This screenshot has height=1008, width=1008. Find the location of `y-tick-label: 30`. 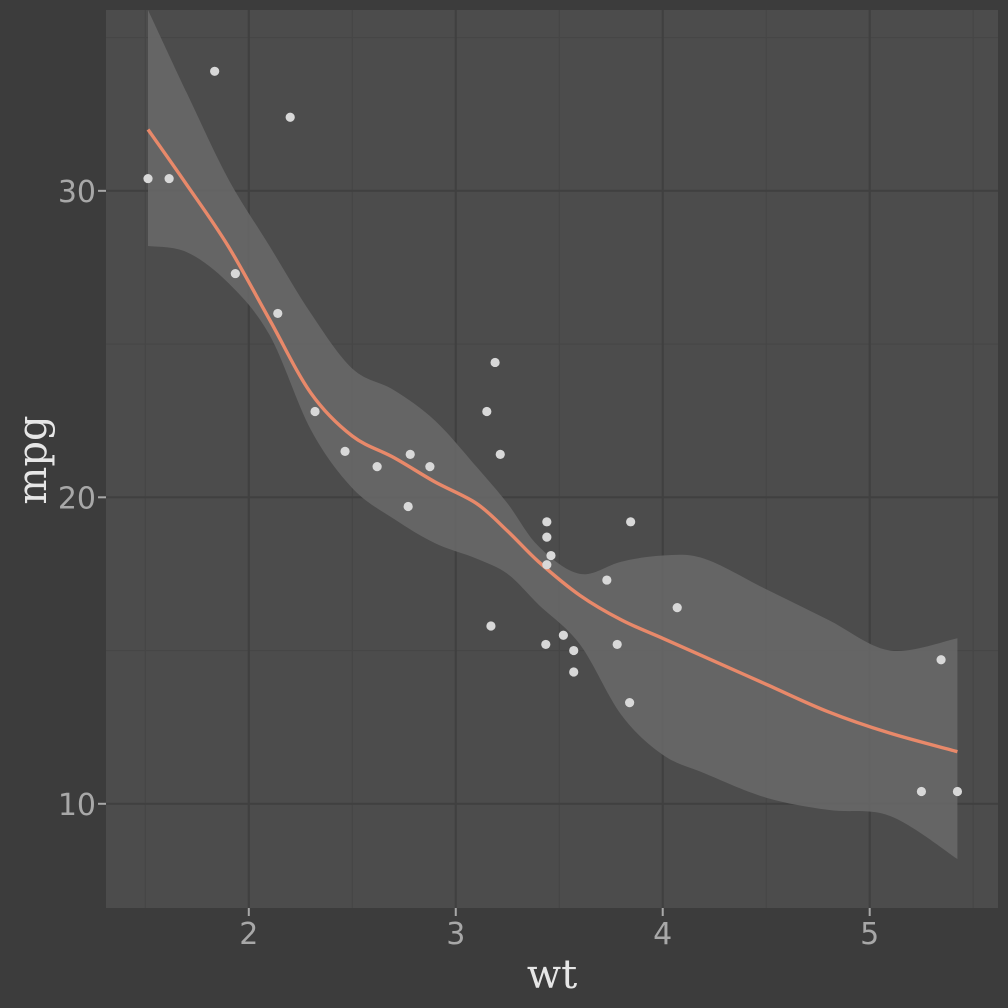

y-tick-label: 30 is located at coordinates (77, 192).